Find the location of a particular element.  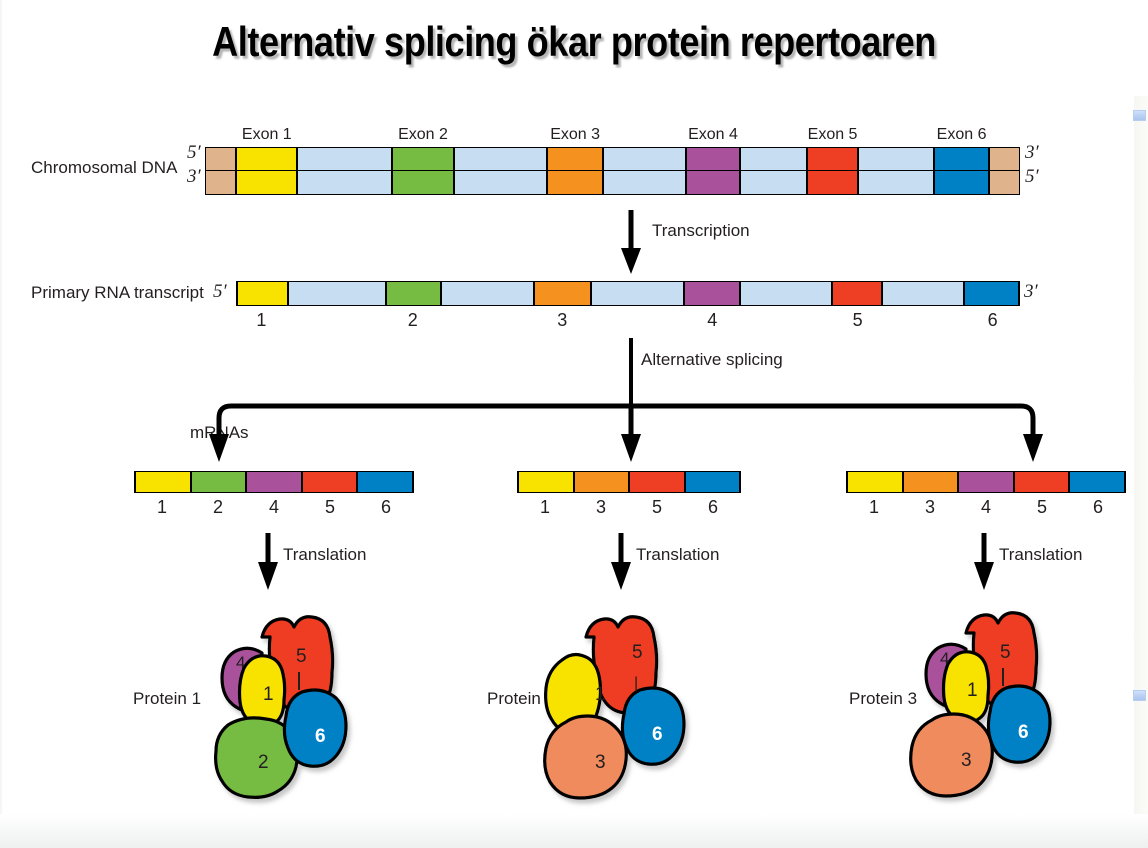

protein-3-label: Protein 3 is located at coordinates (883, 698).